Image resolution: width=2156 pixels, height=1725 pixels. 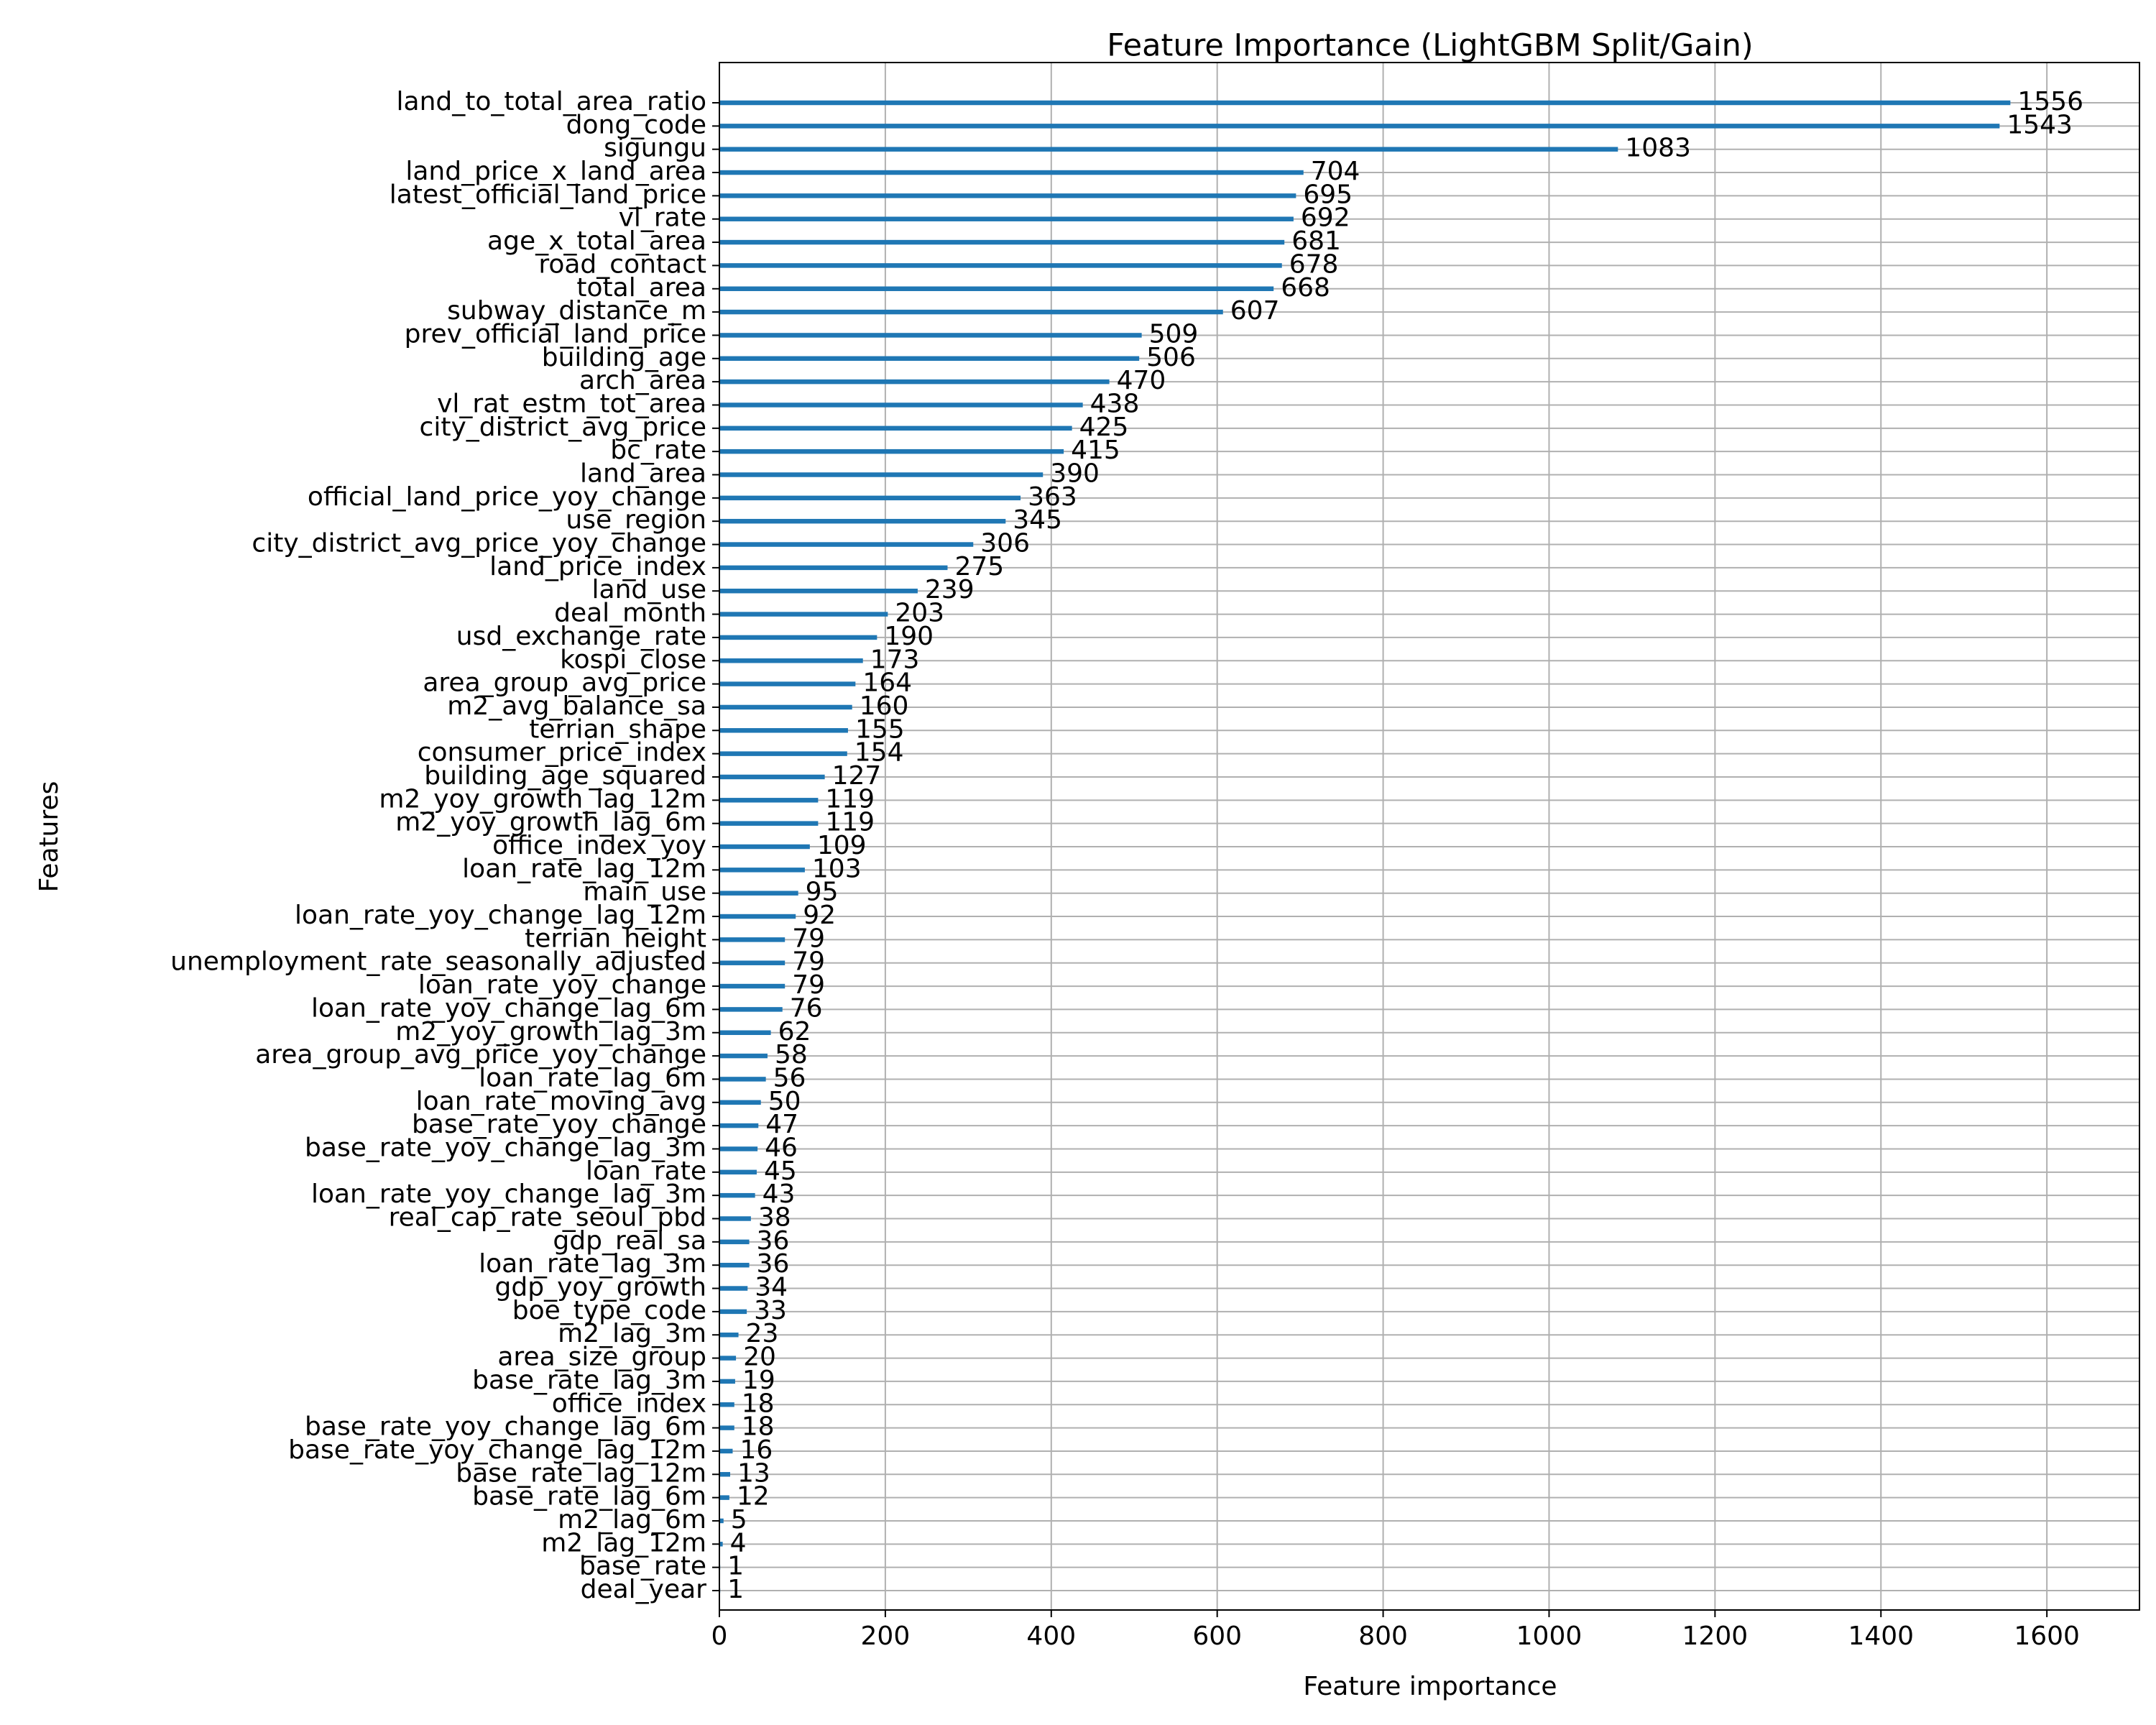 I want to click on value-label: 33, so click(x=771, y=1310).